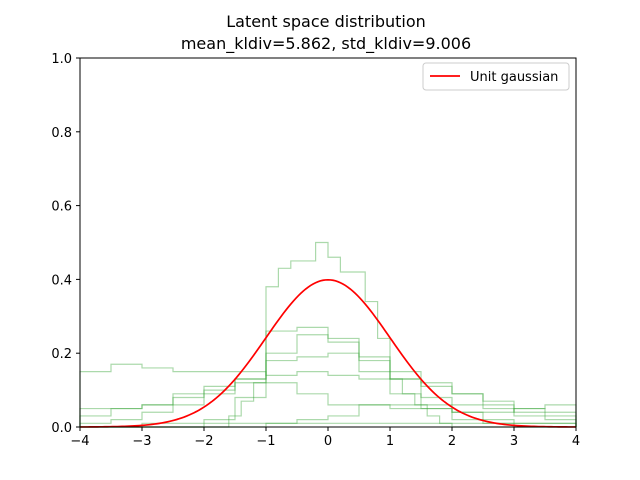 The width and height of the screenshot is (640, 480). I want to click on x-tick-label: −3, so click(141, 441).